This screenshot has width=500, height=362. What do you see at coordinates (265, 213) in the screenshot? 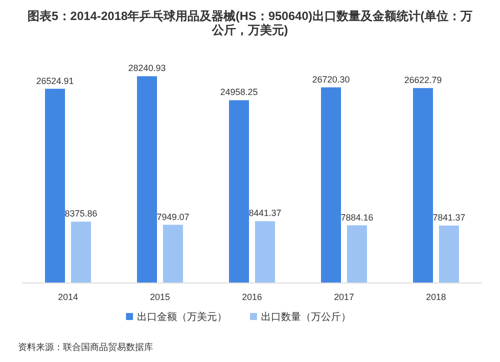
I see `data-label: 8441.37` at bounding box center [265, 213].